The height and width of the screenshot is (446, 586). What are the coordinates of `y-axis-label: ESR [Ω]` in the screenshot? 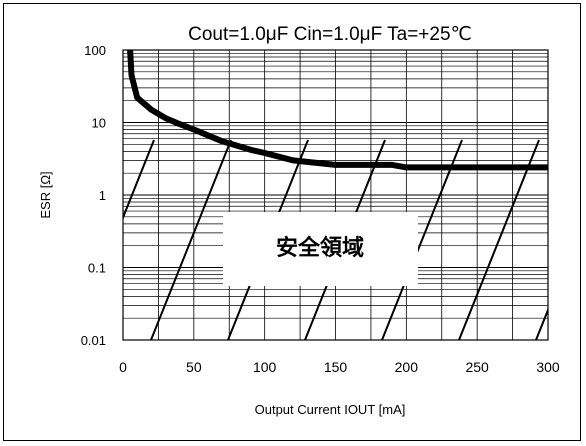 It's located at (45, 194).